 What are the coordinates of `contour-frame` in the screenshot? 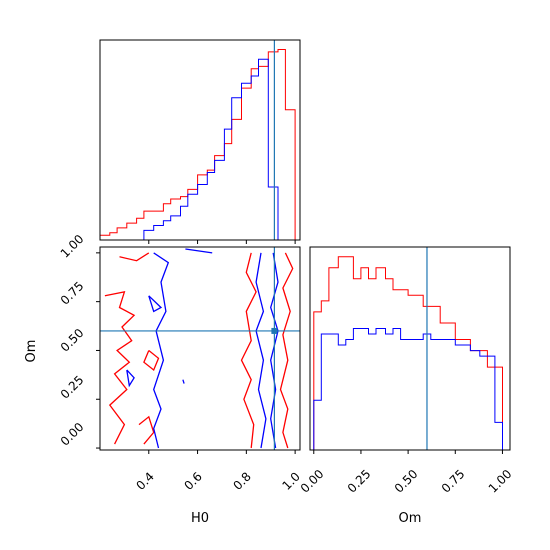 It's located at (200, 348).